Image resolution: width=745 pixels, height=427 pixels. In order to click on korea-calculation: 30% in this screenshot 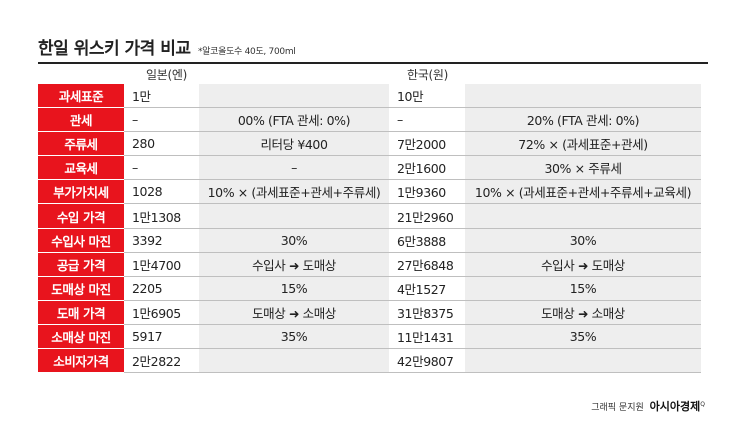, I will do `click(583, 240)`.